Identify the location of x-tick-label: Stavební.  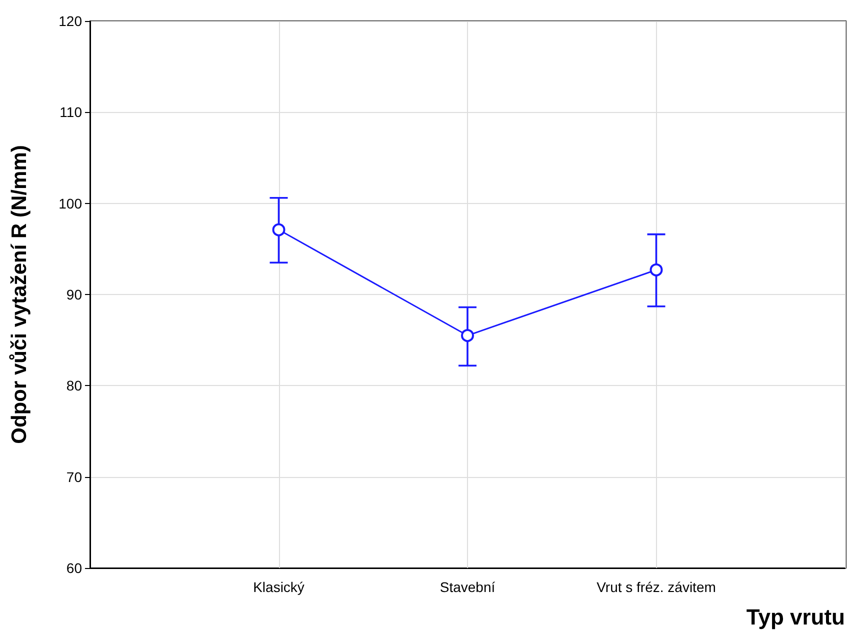
(468, 587).